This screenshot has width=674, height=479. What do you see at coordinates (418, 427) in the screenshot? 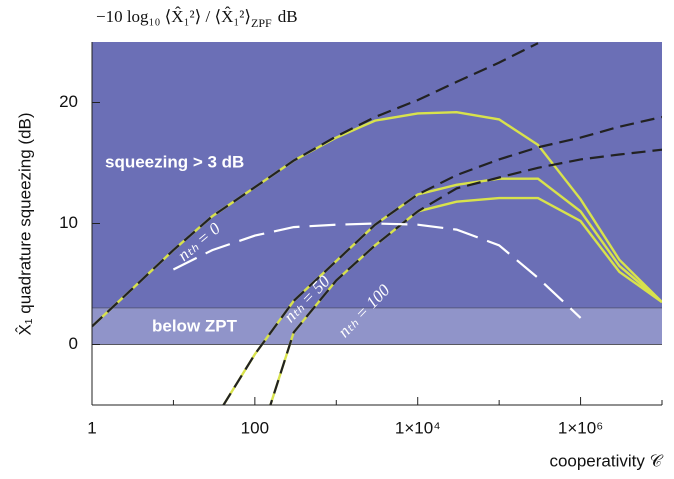
I see `x-tick-label: 1×10⁴` at bounding box center [418, 427].